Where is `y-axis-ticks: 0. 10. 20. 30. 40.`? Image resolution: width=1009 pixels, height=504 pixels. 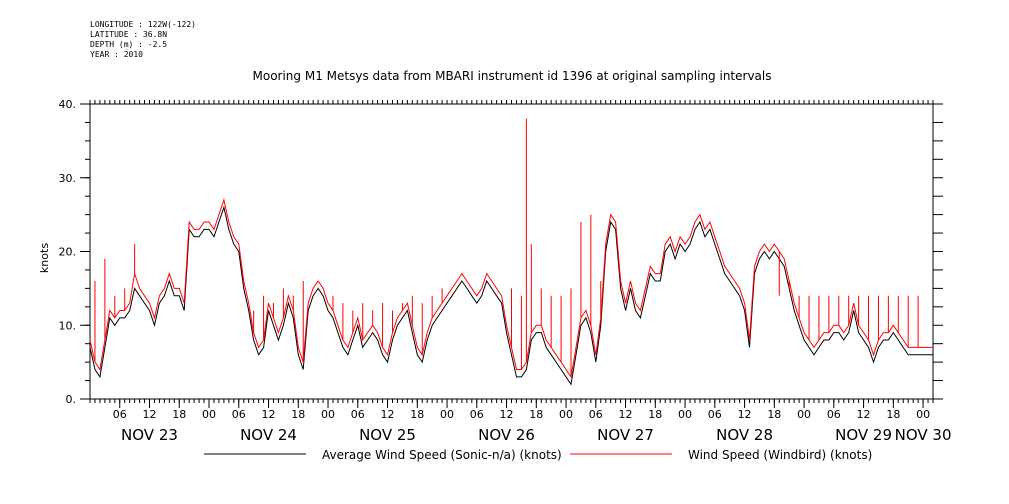
y-axis-ticks: 0. 10. 20. 30. 40. is located at coordinates (74, 252).